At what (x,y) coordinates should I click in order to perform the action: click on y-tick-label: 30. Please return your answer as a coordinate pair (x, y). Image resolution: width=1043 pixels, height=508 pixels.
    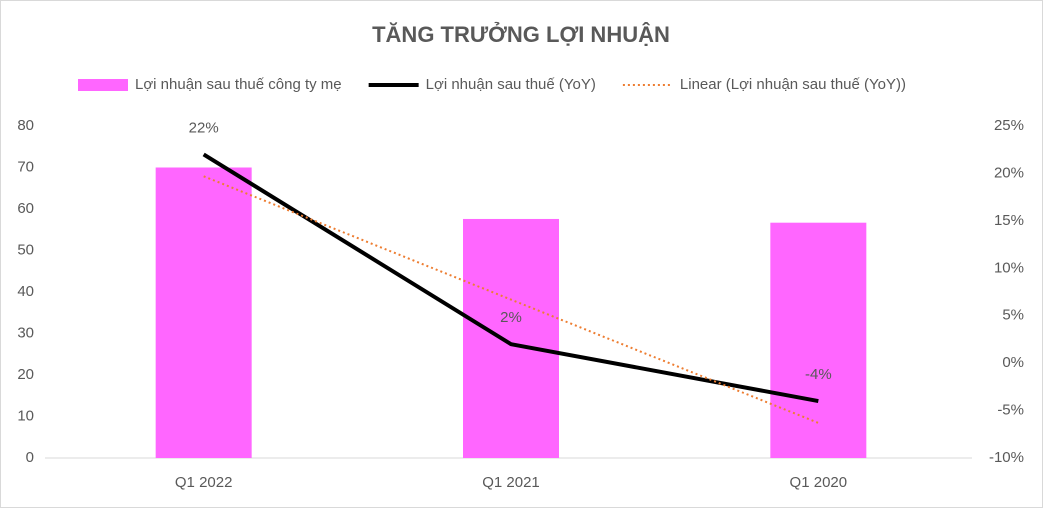
    Looking at the image, I should click on (25, 332).